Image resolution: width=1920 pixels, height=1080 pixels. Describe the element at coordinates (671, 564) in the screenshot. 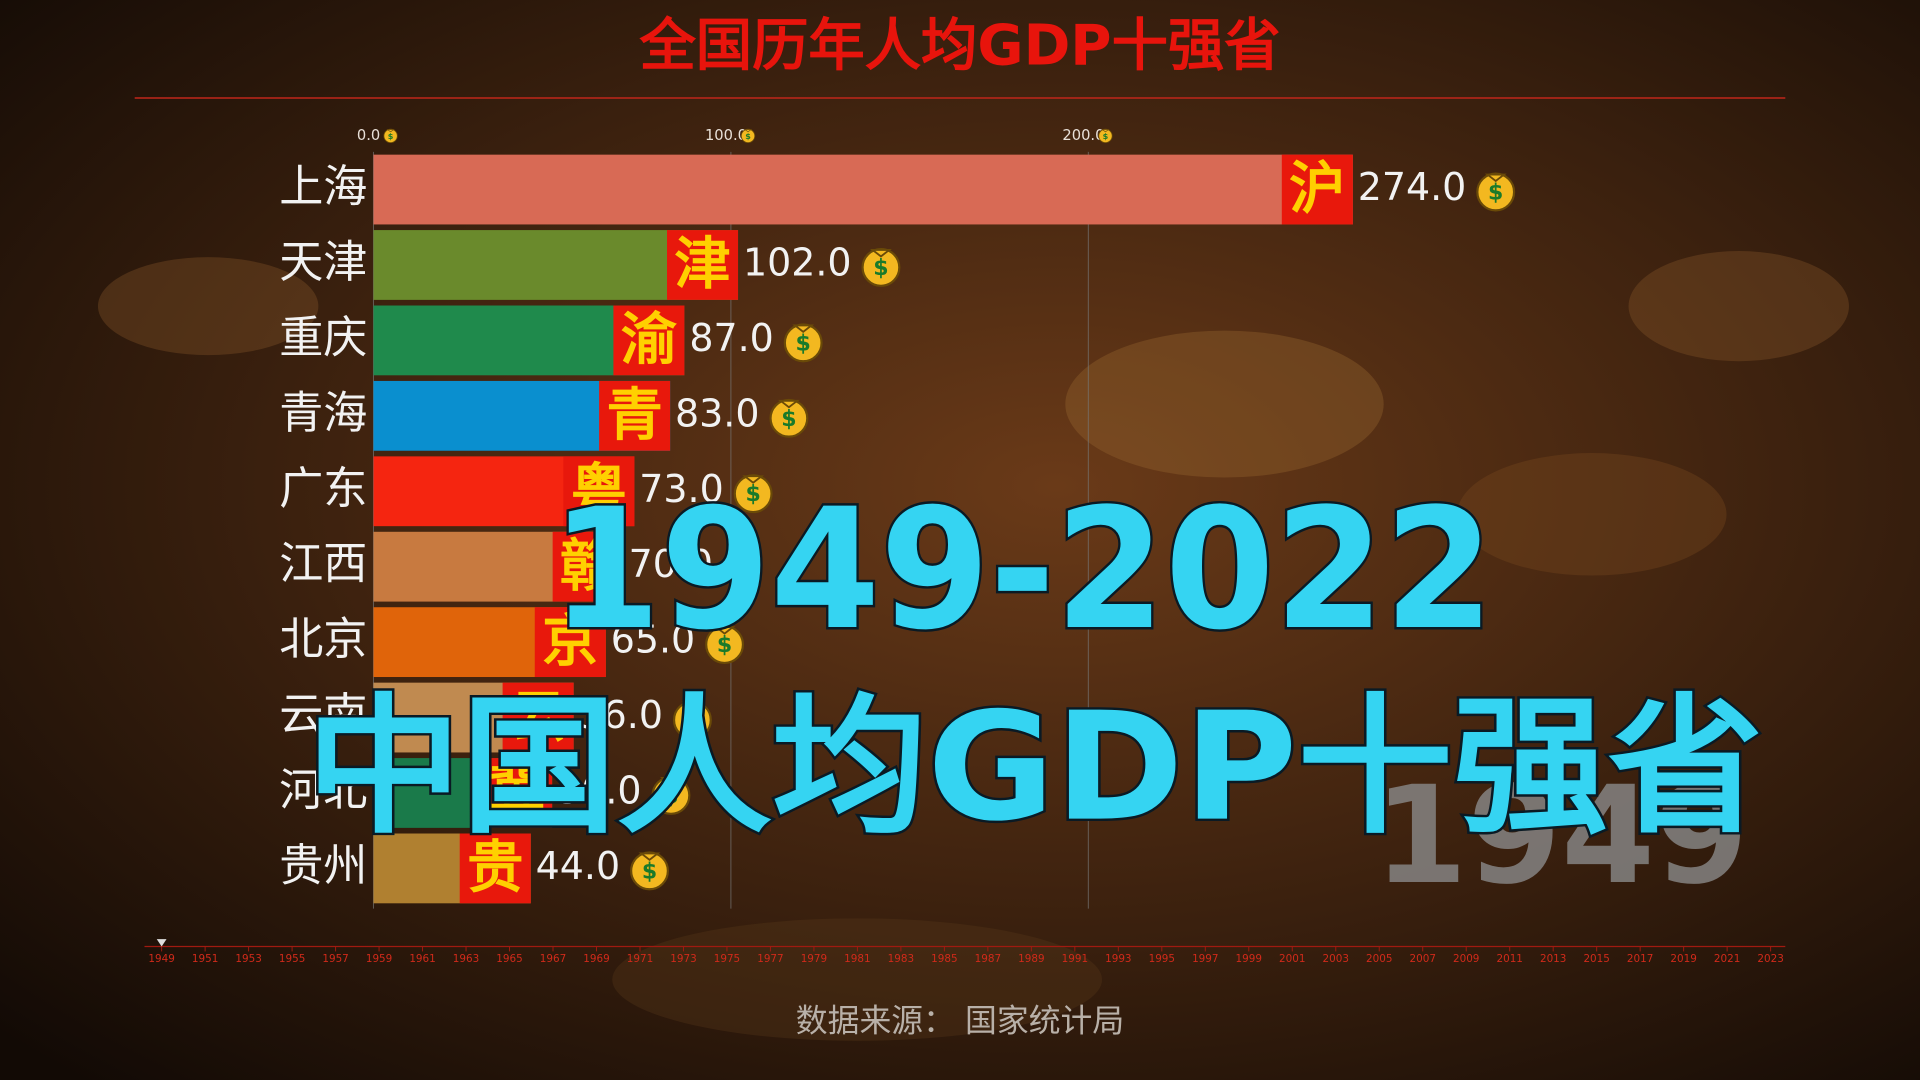

I see `value-label: 70.0` at that location.